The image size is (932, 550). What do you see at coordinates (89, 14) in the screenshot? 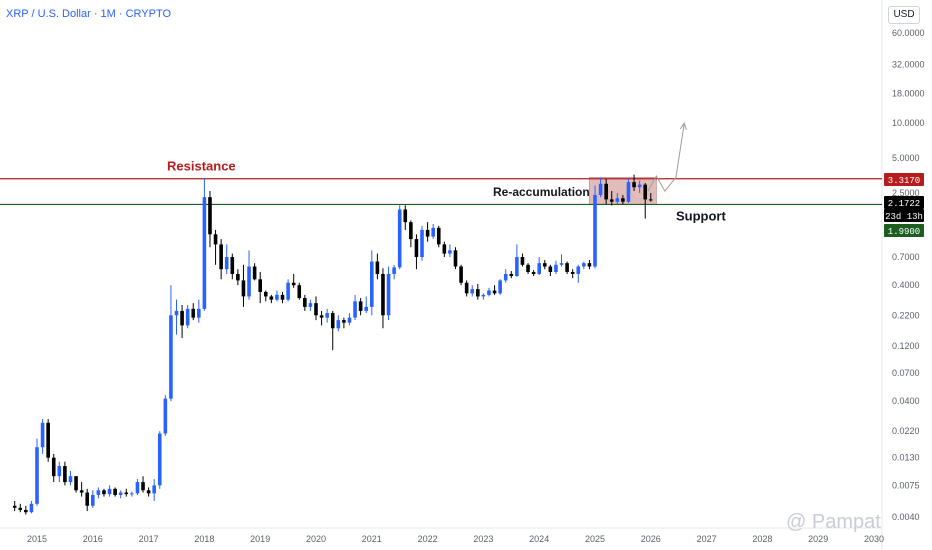
I see `chart-title: XRP / U.S. Dollar · 1M · CRYPTO` at bounding box center [89, 14].